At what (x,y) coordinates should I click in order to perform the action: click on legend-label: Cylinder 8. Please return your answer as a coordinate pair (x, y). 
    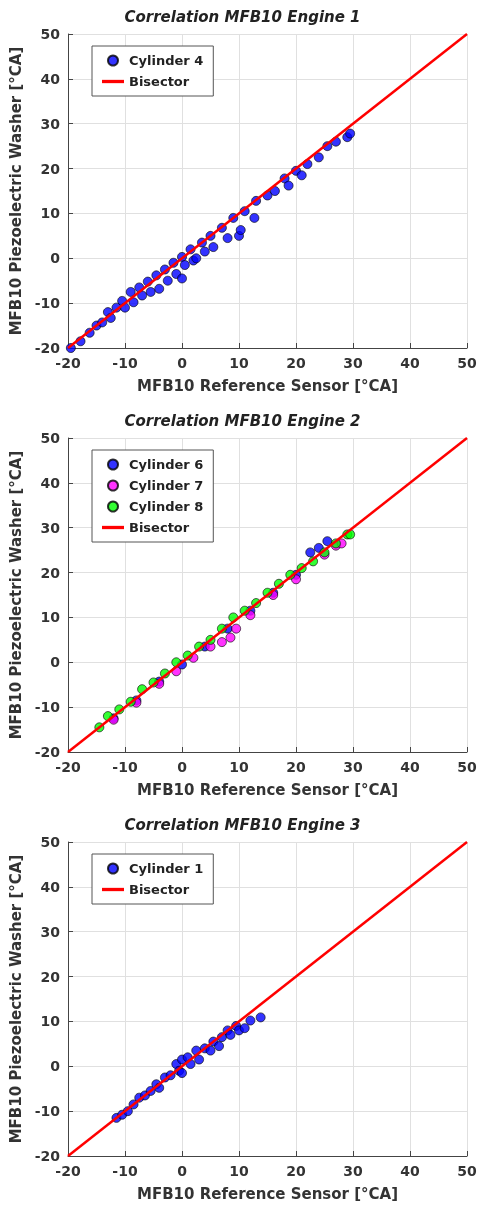
    Looking at the image, I should click on (166, 506).